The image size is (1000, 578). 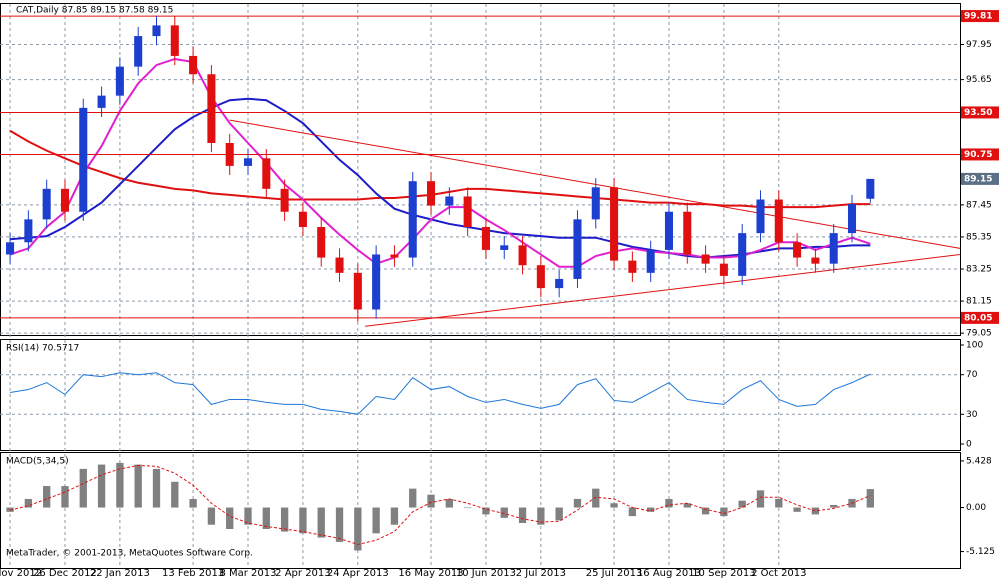 I want to click on x-tick-label: 10 Sep 2013, so click(x=723, y=573).